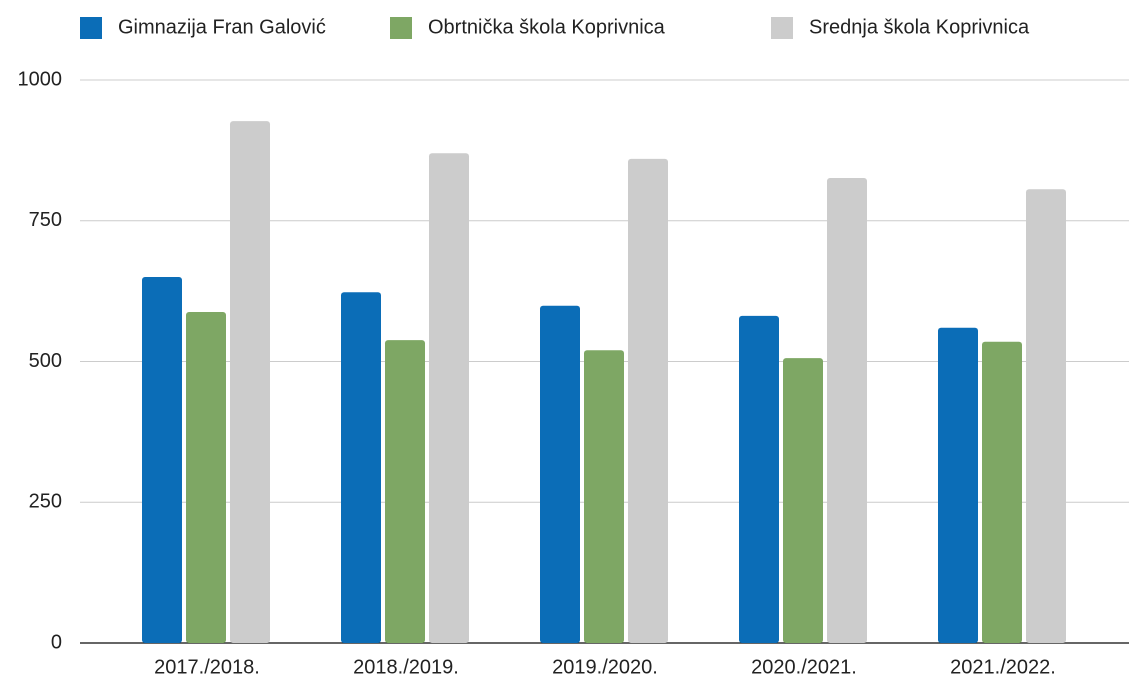 This screenshot has height=680, width=1129. What do you see at coordinates (45, 502) in the screenshot?
I see `y-tick-label: 250` at bounding box center [45, 502].